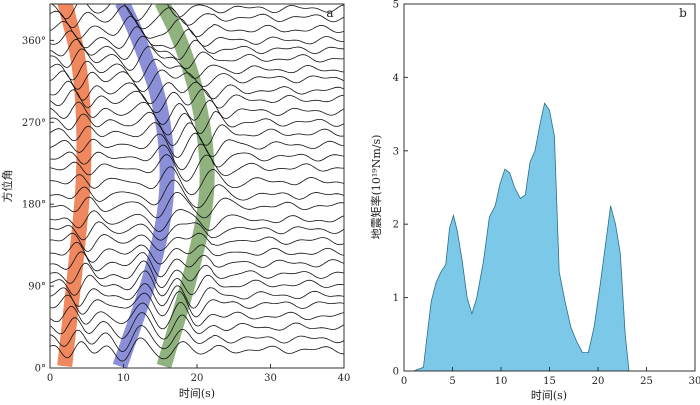 This screenshot has height=405, width=700. What do you see at coordinates (344, 378) in the screenshot?
I see `a-x-tick-label: 40` at bounding box center [344, 378].